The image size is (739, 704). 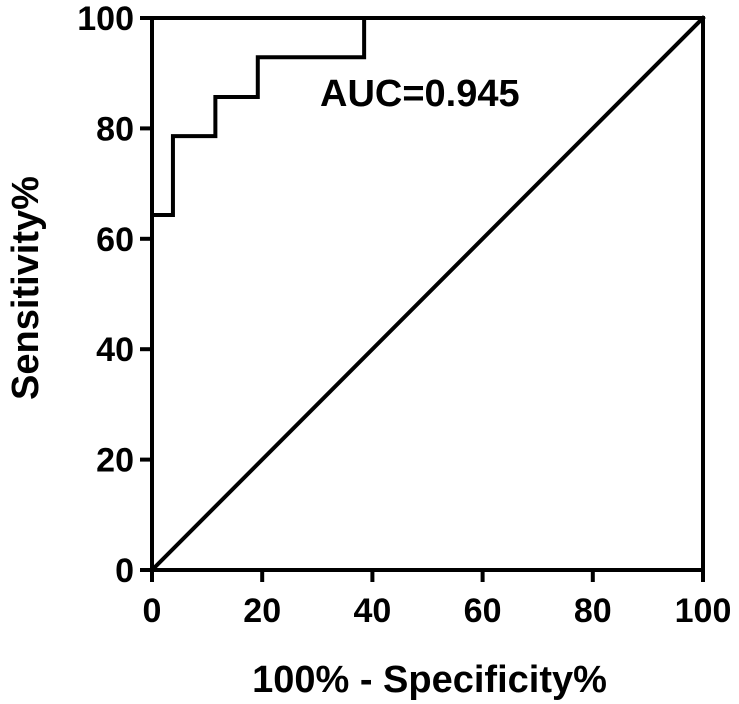 What do you see at coordinates (372, 611) in the screenshot?
I see `x-tick-label: 40` at bounding box center [372, 611].